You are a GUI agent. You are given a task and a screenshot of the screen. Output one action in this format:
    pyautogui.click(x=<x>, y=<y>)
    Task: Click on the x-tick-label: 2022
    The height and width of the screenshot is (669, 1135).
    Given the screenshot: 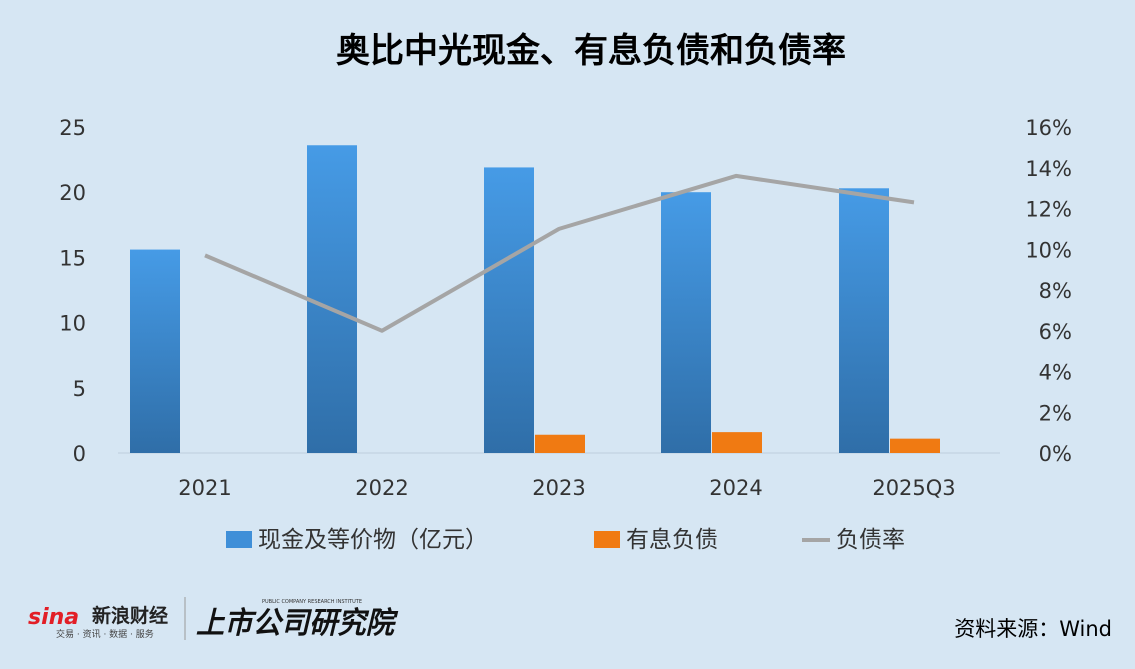 What is the action you would take?
    pyautogui.click(x=381, y=488)
    